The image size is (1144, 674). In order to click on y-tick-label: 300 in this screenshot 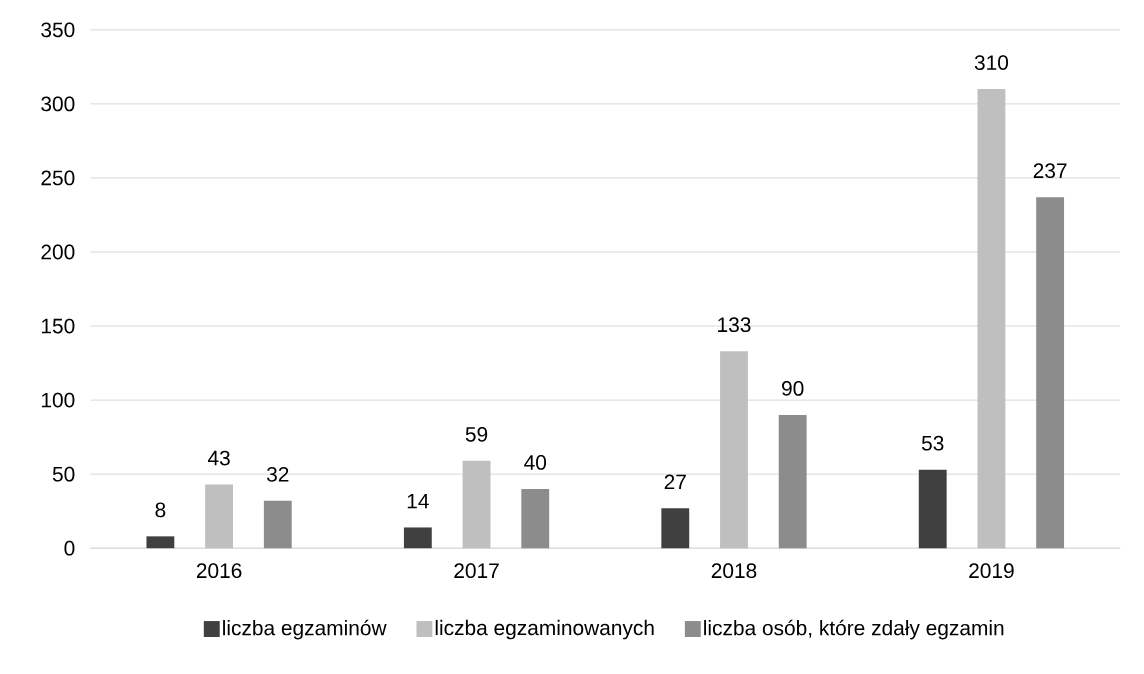, I will do `click(58, 104)`.